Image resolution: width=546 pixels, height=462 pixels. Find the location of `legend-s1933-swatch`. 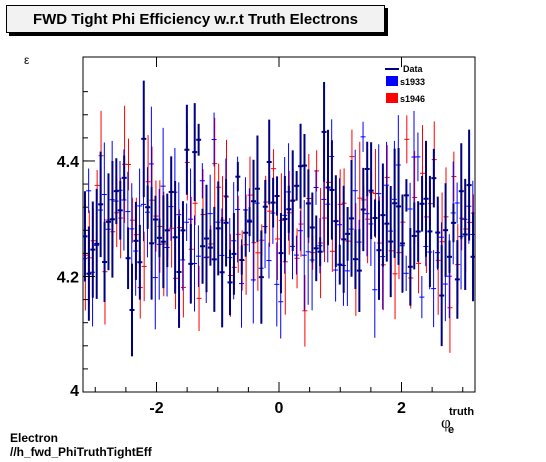

legend-s1933-swatch is located at coordinates (392, 81).